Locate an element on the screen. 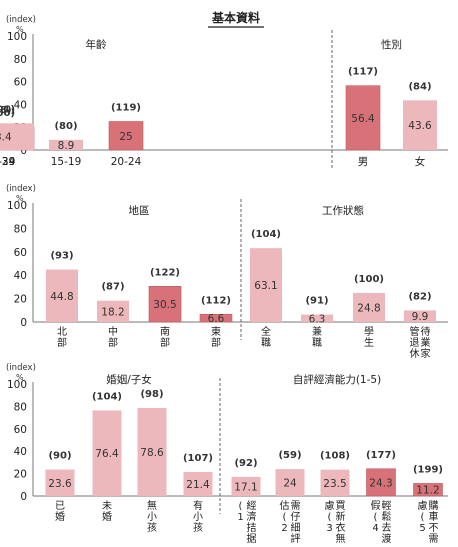  category-label: 學生 is located at coordinates (369, 337).